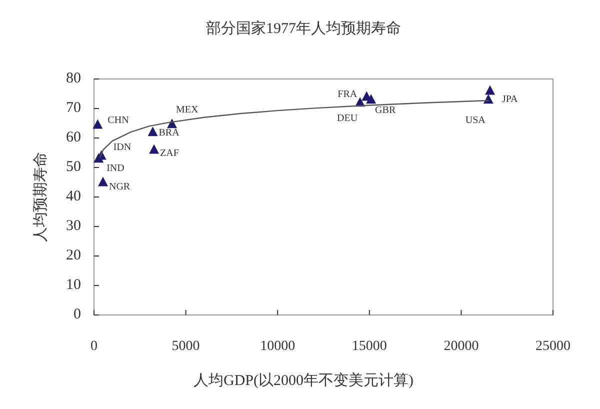  I want to click on annotation: IDN, so click(122, 147).